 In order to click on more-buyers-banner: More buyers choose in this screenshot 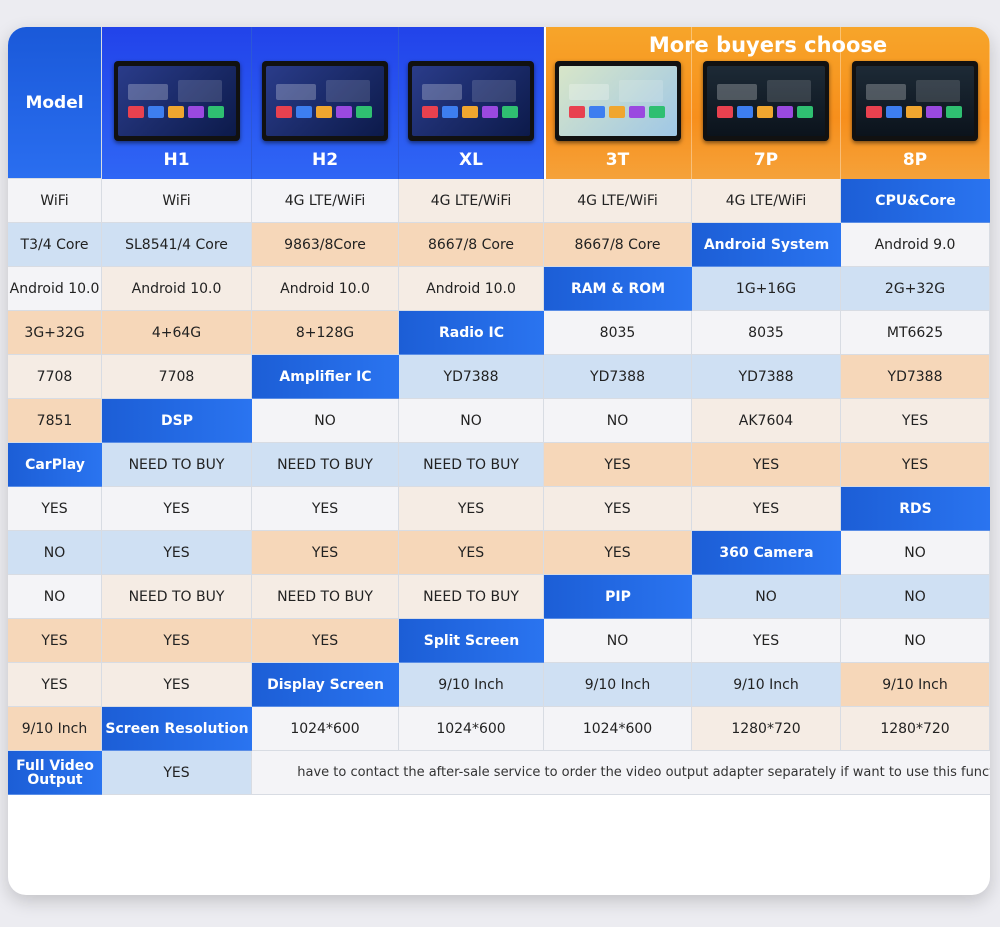, I will do `click(768, 45)`.